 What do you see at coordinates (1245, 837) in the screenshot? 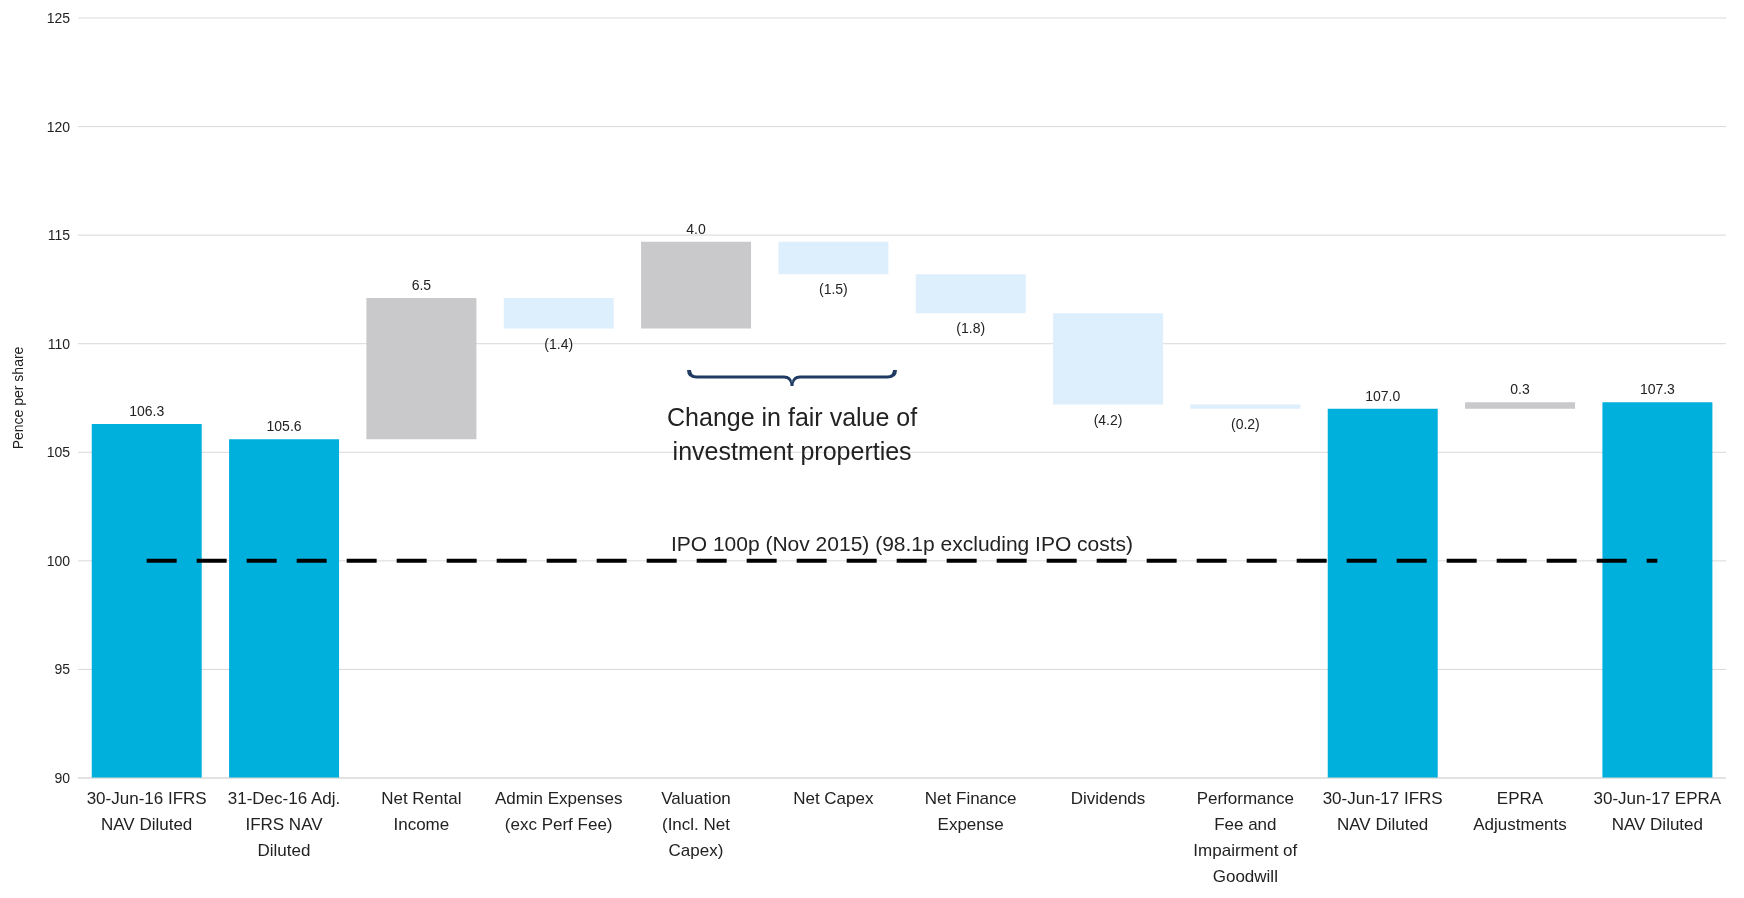
I see `x-tick-label: Performance Fee and Impairment of Goodwill` at bounding box center [1245, 837].